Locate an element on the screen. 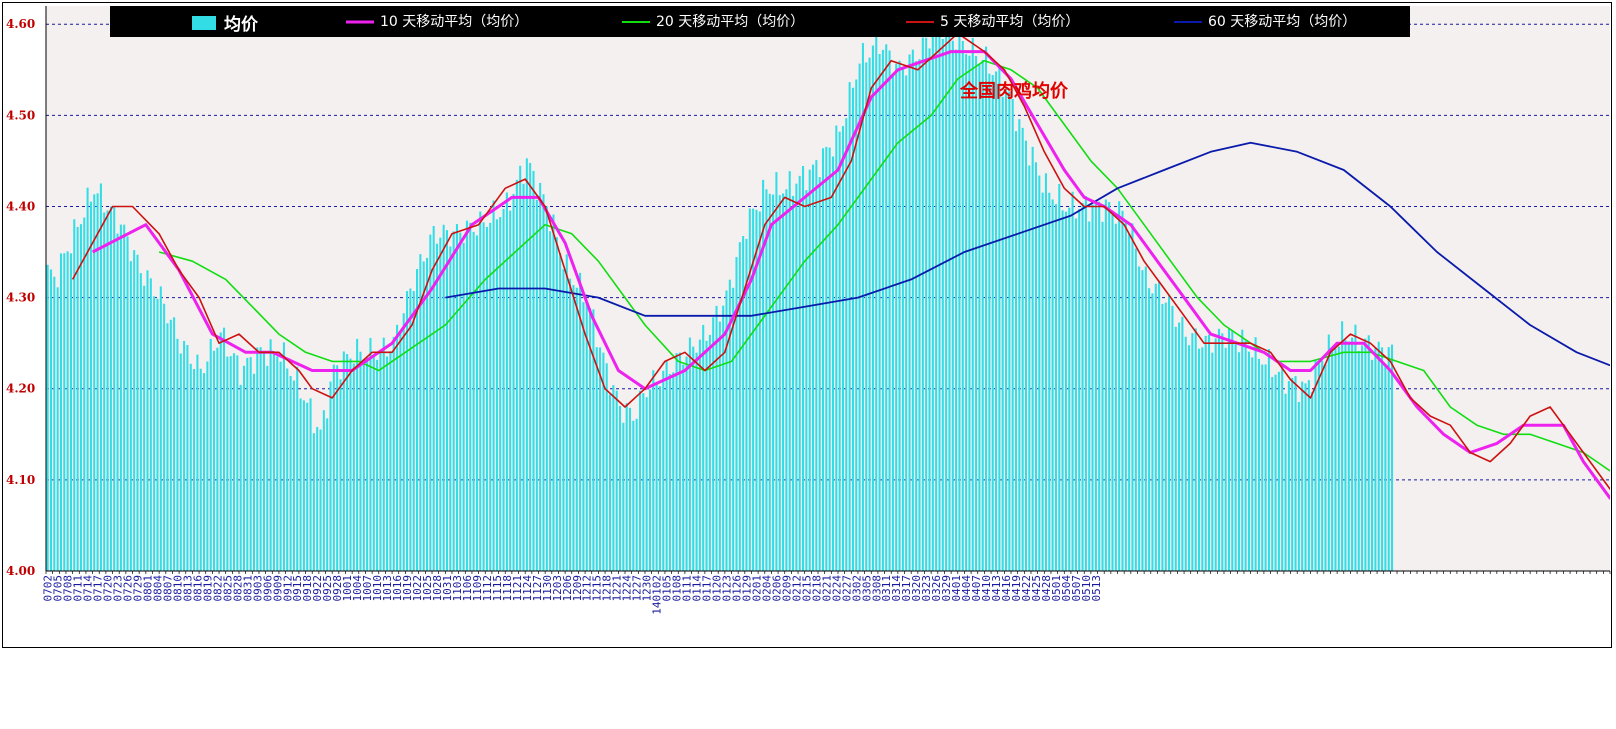  x-tick-label: 0329 is located at coordinates (946, 588).